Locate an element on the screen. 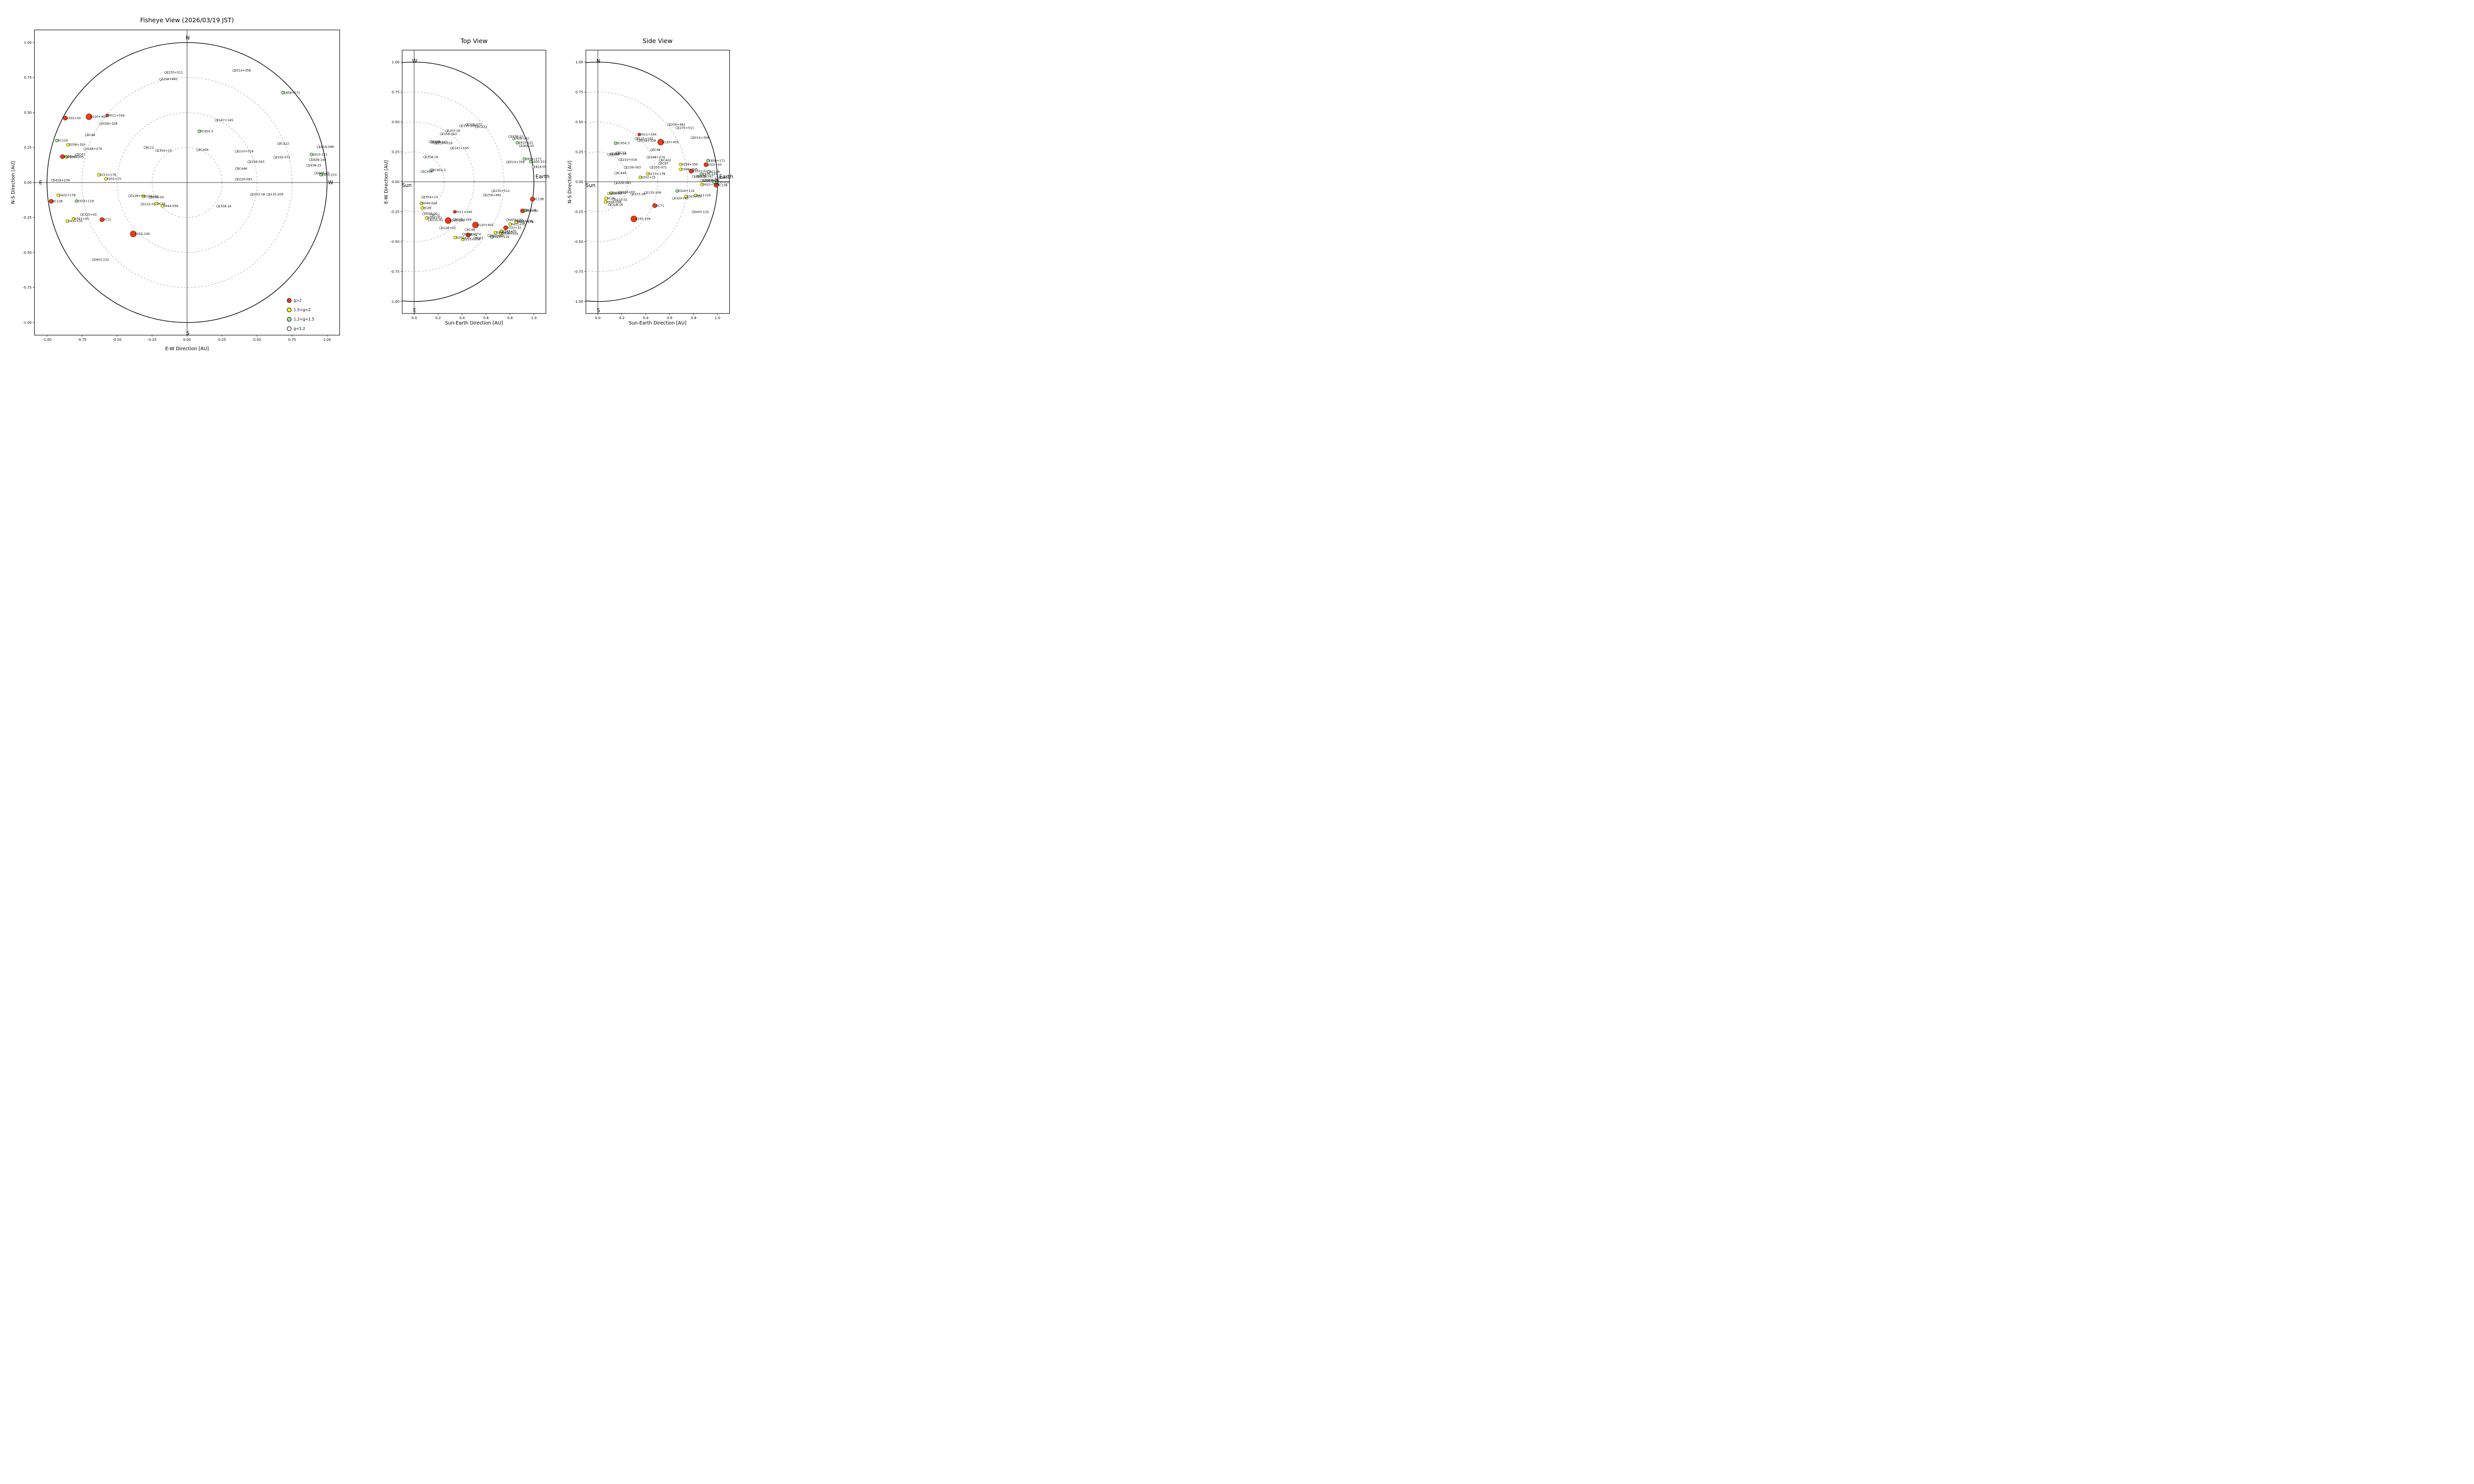 Image resolution: width=2474 pixels, height=1484 pixels. point-label-0120+405: 0120+405 is located at coordinates (485, 225).